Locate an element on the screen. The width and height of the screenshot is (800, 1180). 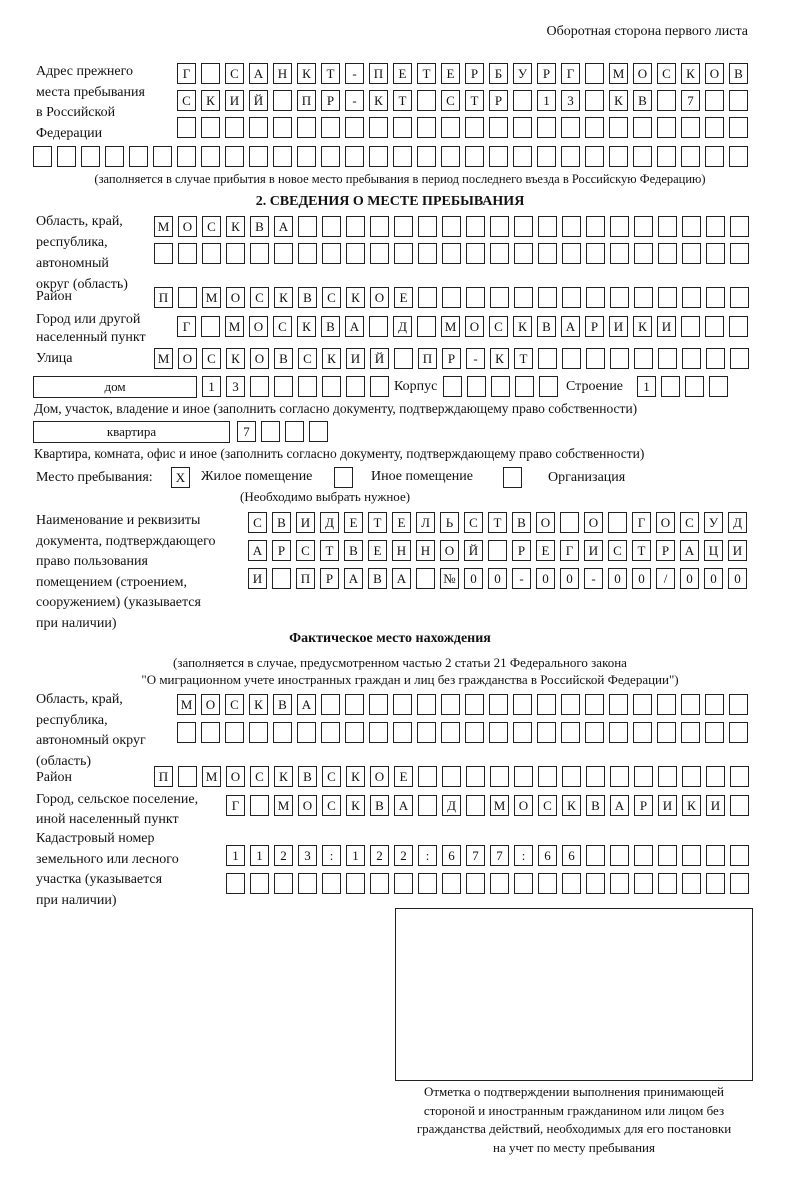
document-row2-cell: Й is located at coordinates (473, 550).